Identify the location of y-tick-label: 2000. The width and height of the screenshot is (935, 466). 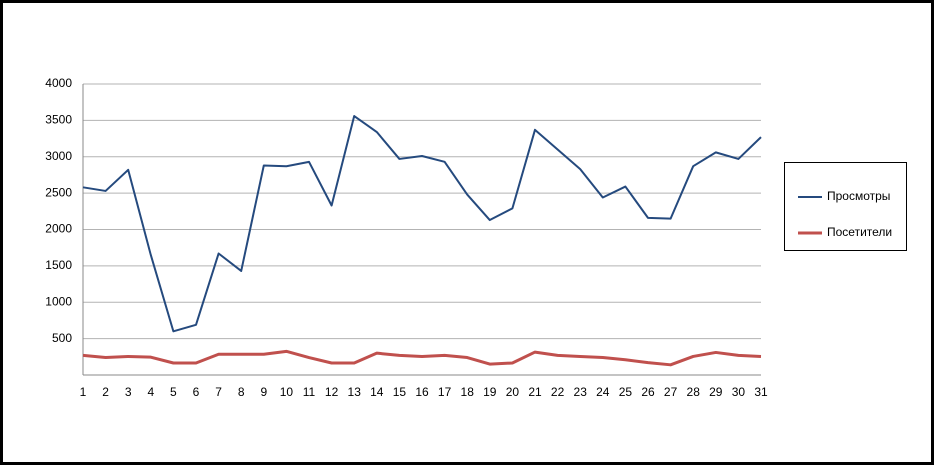
(58, 229).